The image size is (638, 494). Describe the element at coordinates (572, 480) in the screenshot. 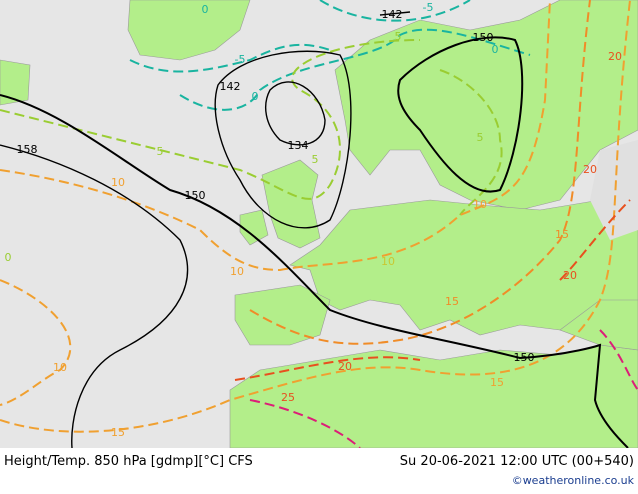

I see `credit: ©weatheronline.co.uk` at that location.